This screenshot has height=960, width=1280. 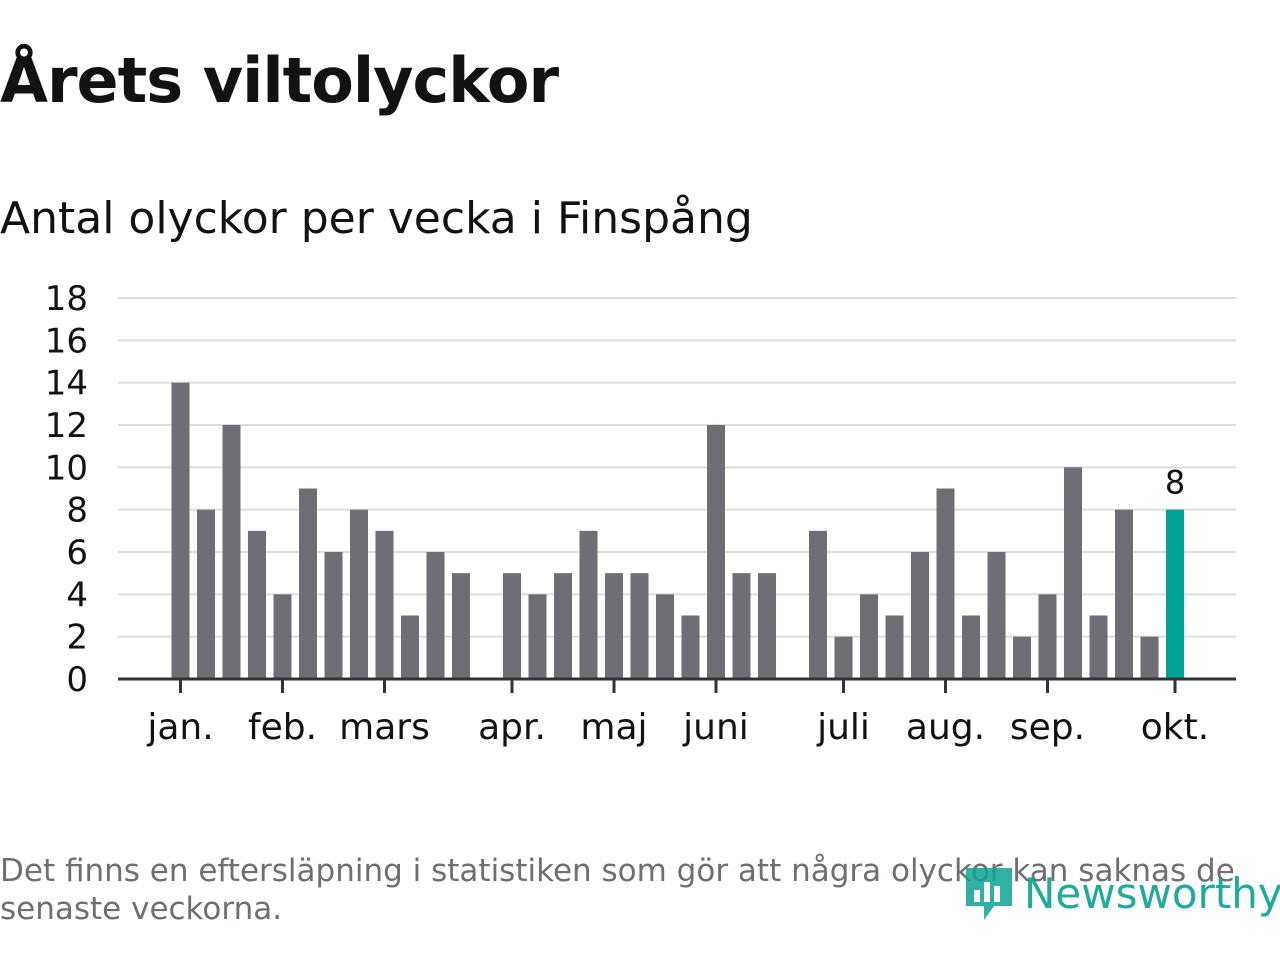 What do you see at coordinates (384, 727) in the screenshot?
I see `x-tick-label: mars` at bounding box center [384, 727].